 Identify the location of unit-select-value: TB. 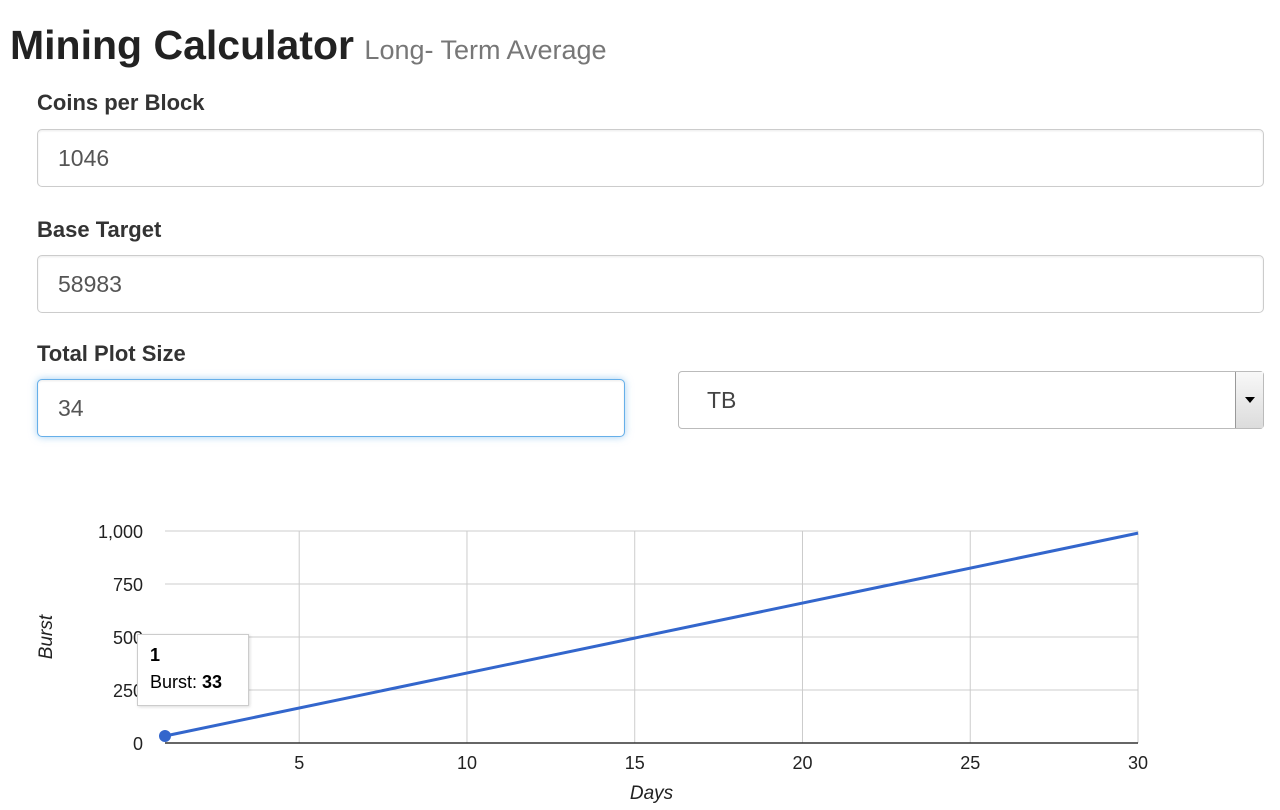
(722, 400).